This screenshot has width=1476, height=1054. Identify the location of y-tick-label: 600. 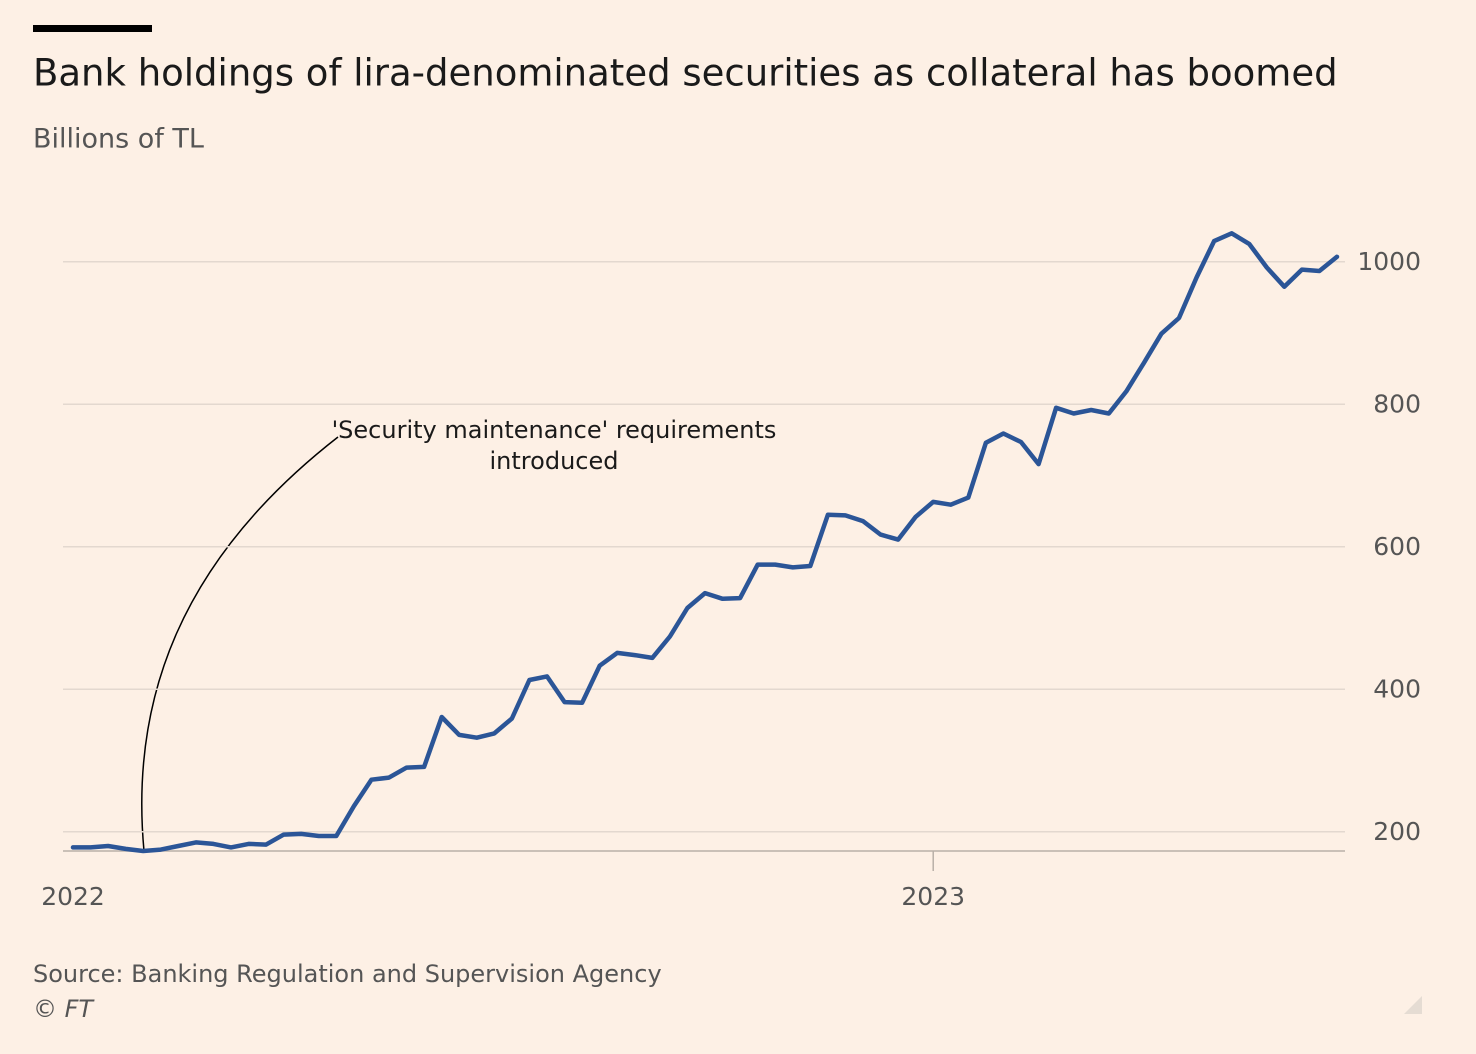
(1397, 546).